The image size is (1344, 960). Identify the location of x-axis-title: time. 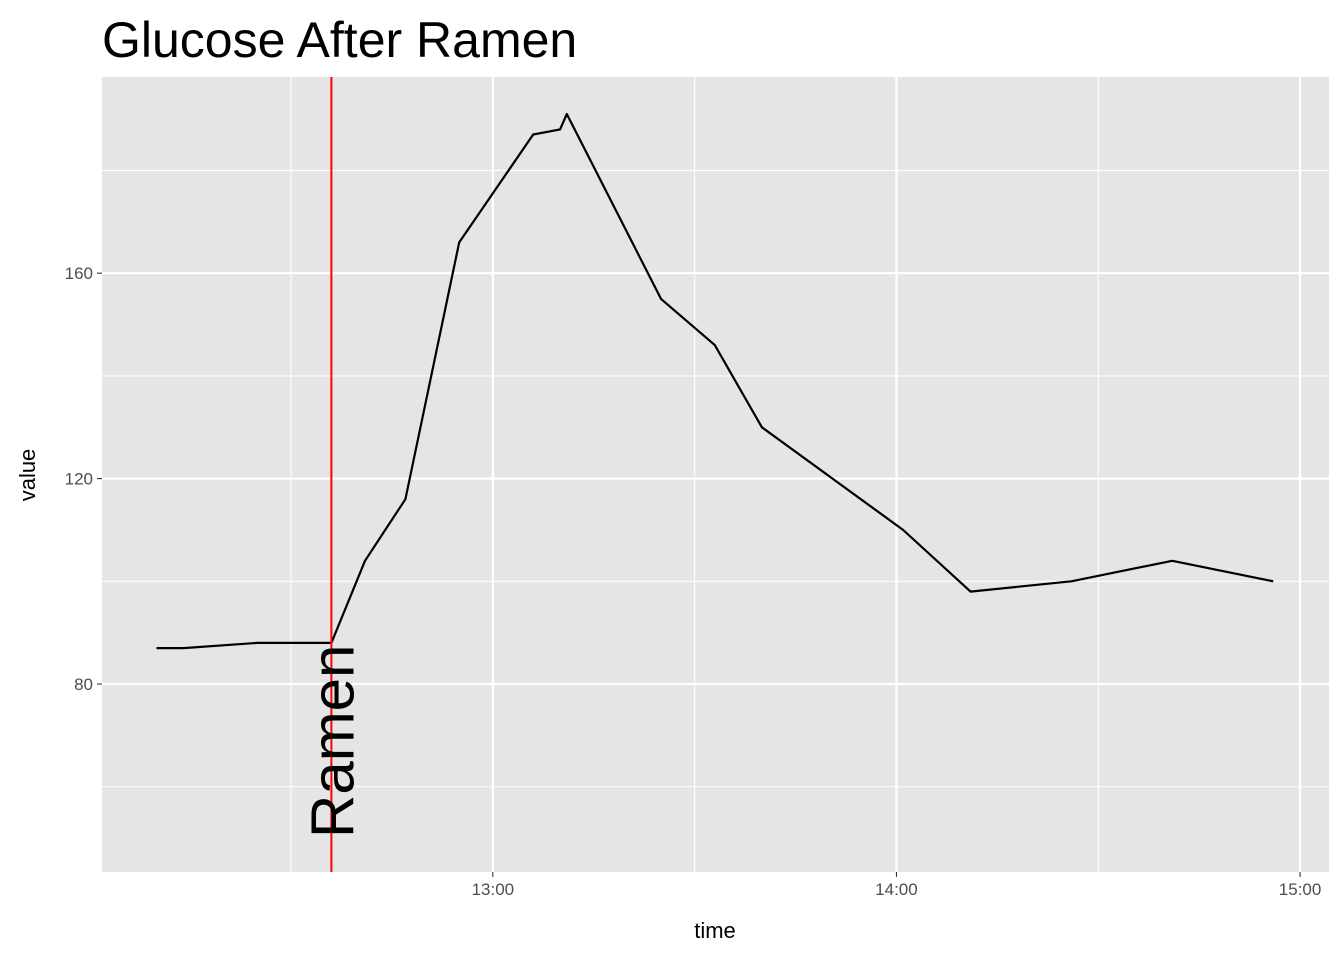
(715, 930).